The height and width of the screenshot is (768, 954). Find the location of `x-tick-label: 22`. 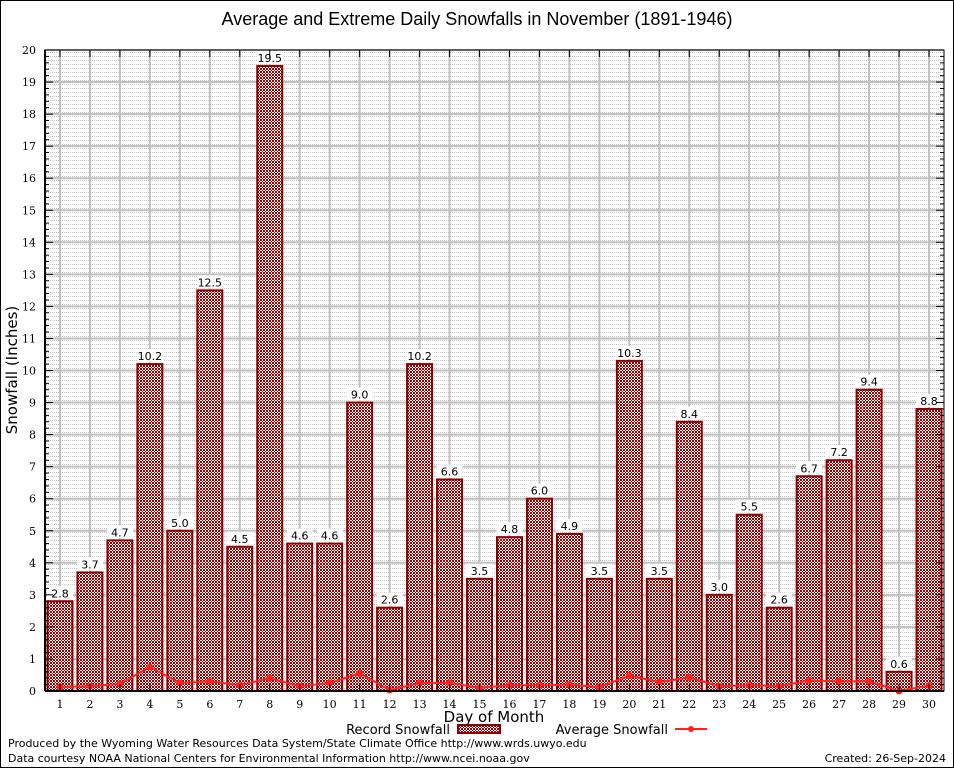

x-tick-label: 22 is located at coordinates (689, 704).